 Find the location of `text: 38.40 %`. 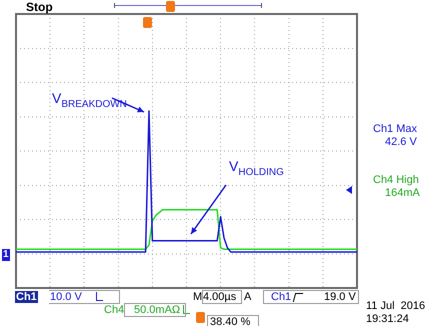

text: 38.40 % is located at coordinates (230, 321).